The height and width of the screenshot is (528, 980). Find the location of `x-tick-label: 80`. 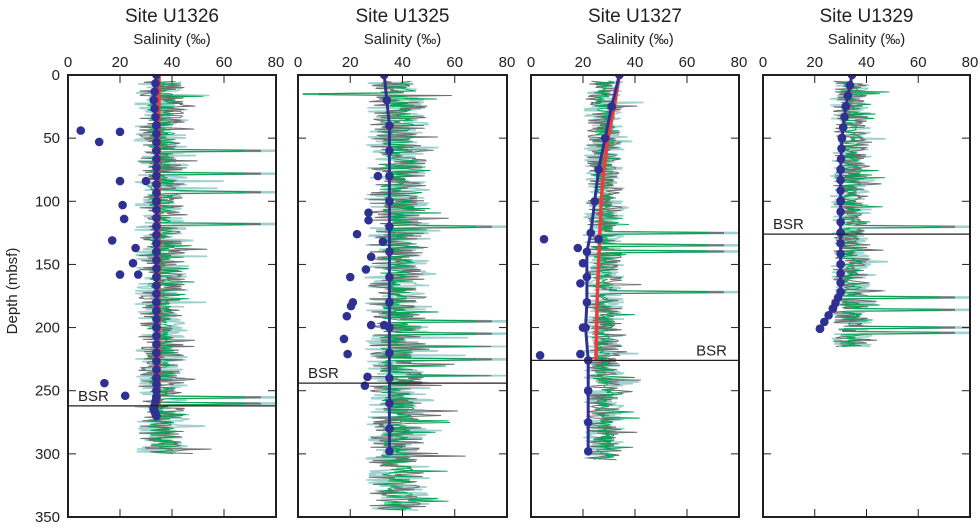

x-tick-label: 80 is located at coordinates (276, 62).